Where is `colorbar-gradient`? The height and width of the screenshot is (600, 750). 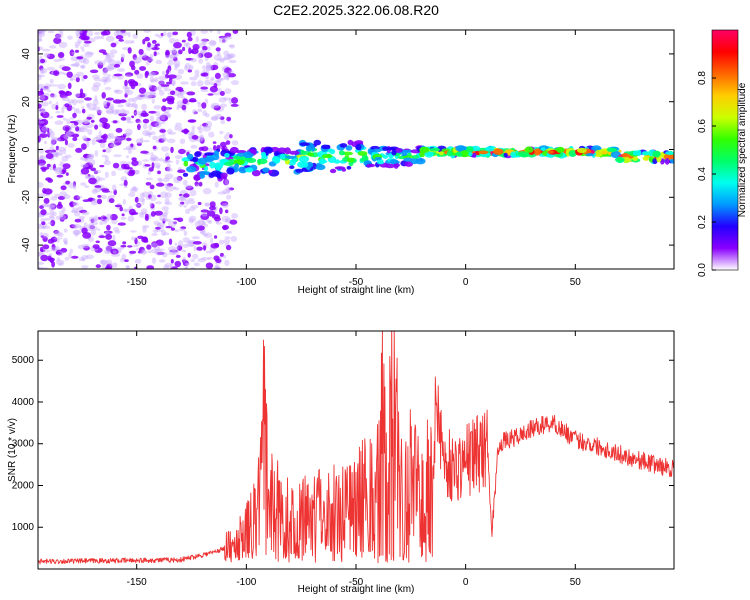
colorbar-gradient is located at coordinates (725, 150).